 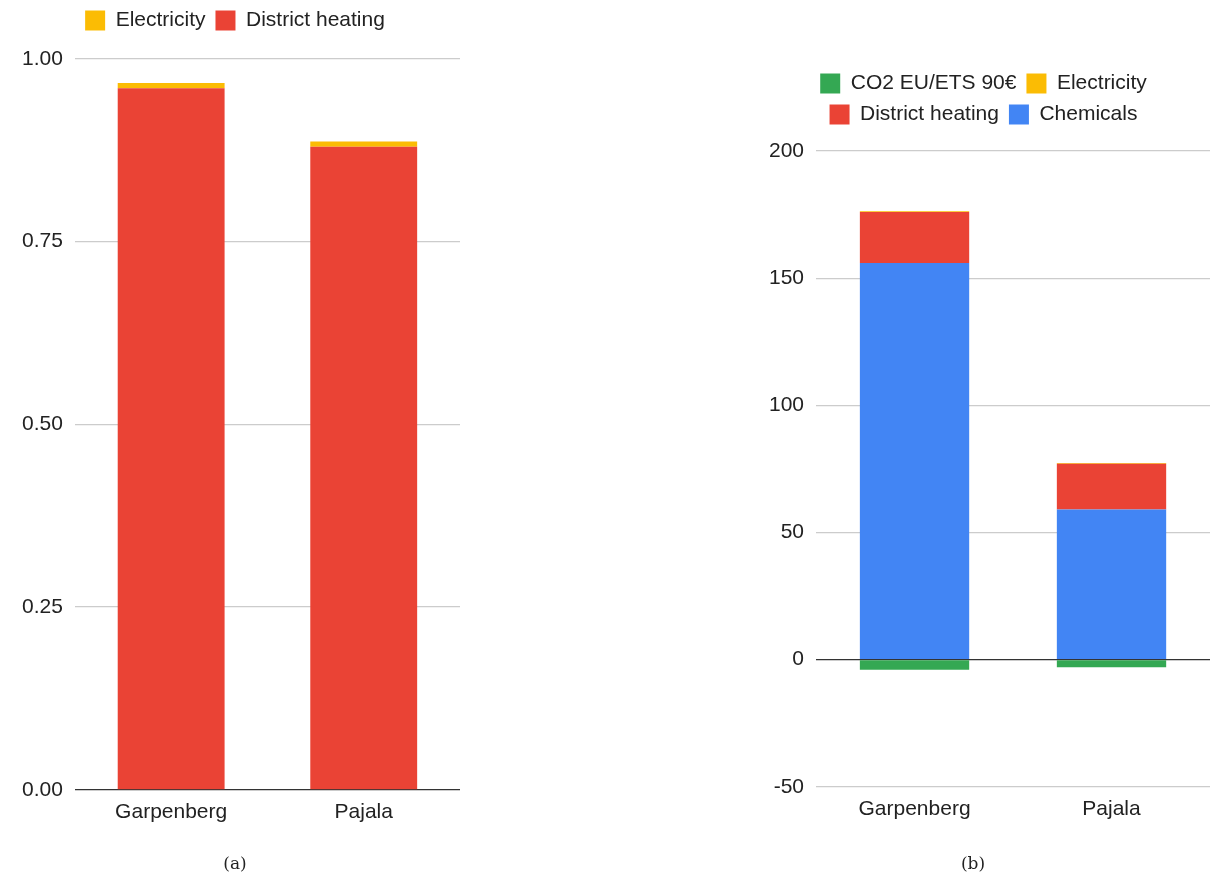 What do you see at coordinates (786, 149) in the screenshot?
I see `y-tick-label: 200` at bounding box center [786, 149].